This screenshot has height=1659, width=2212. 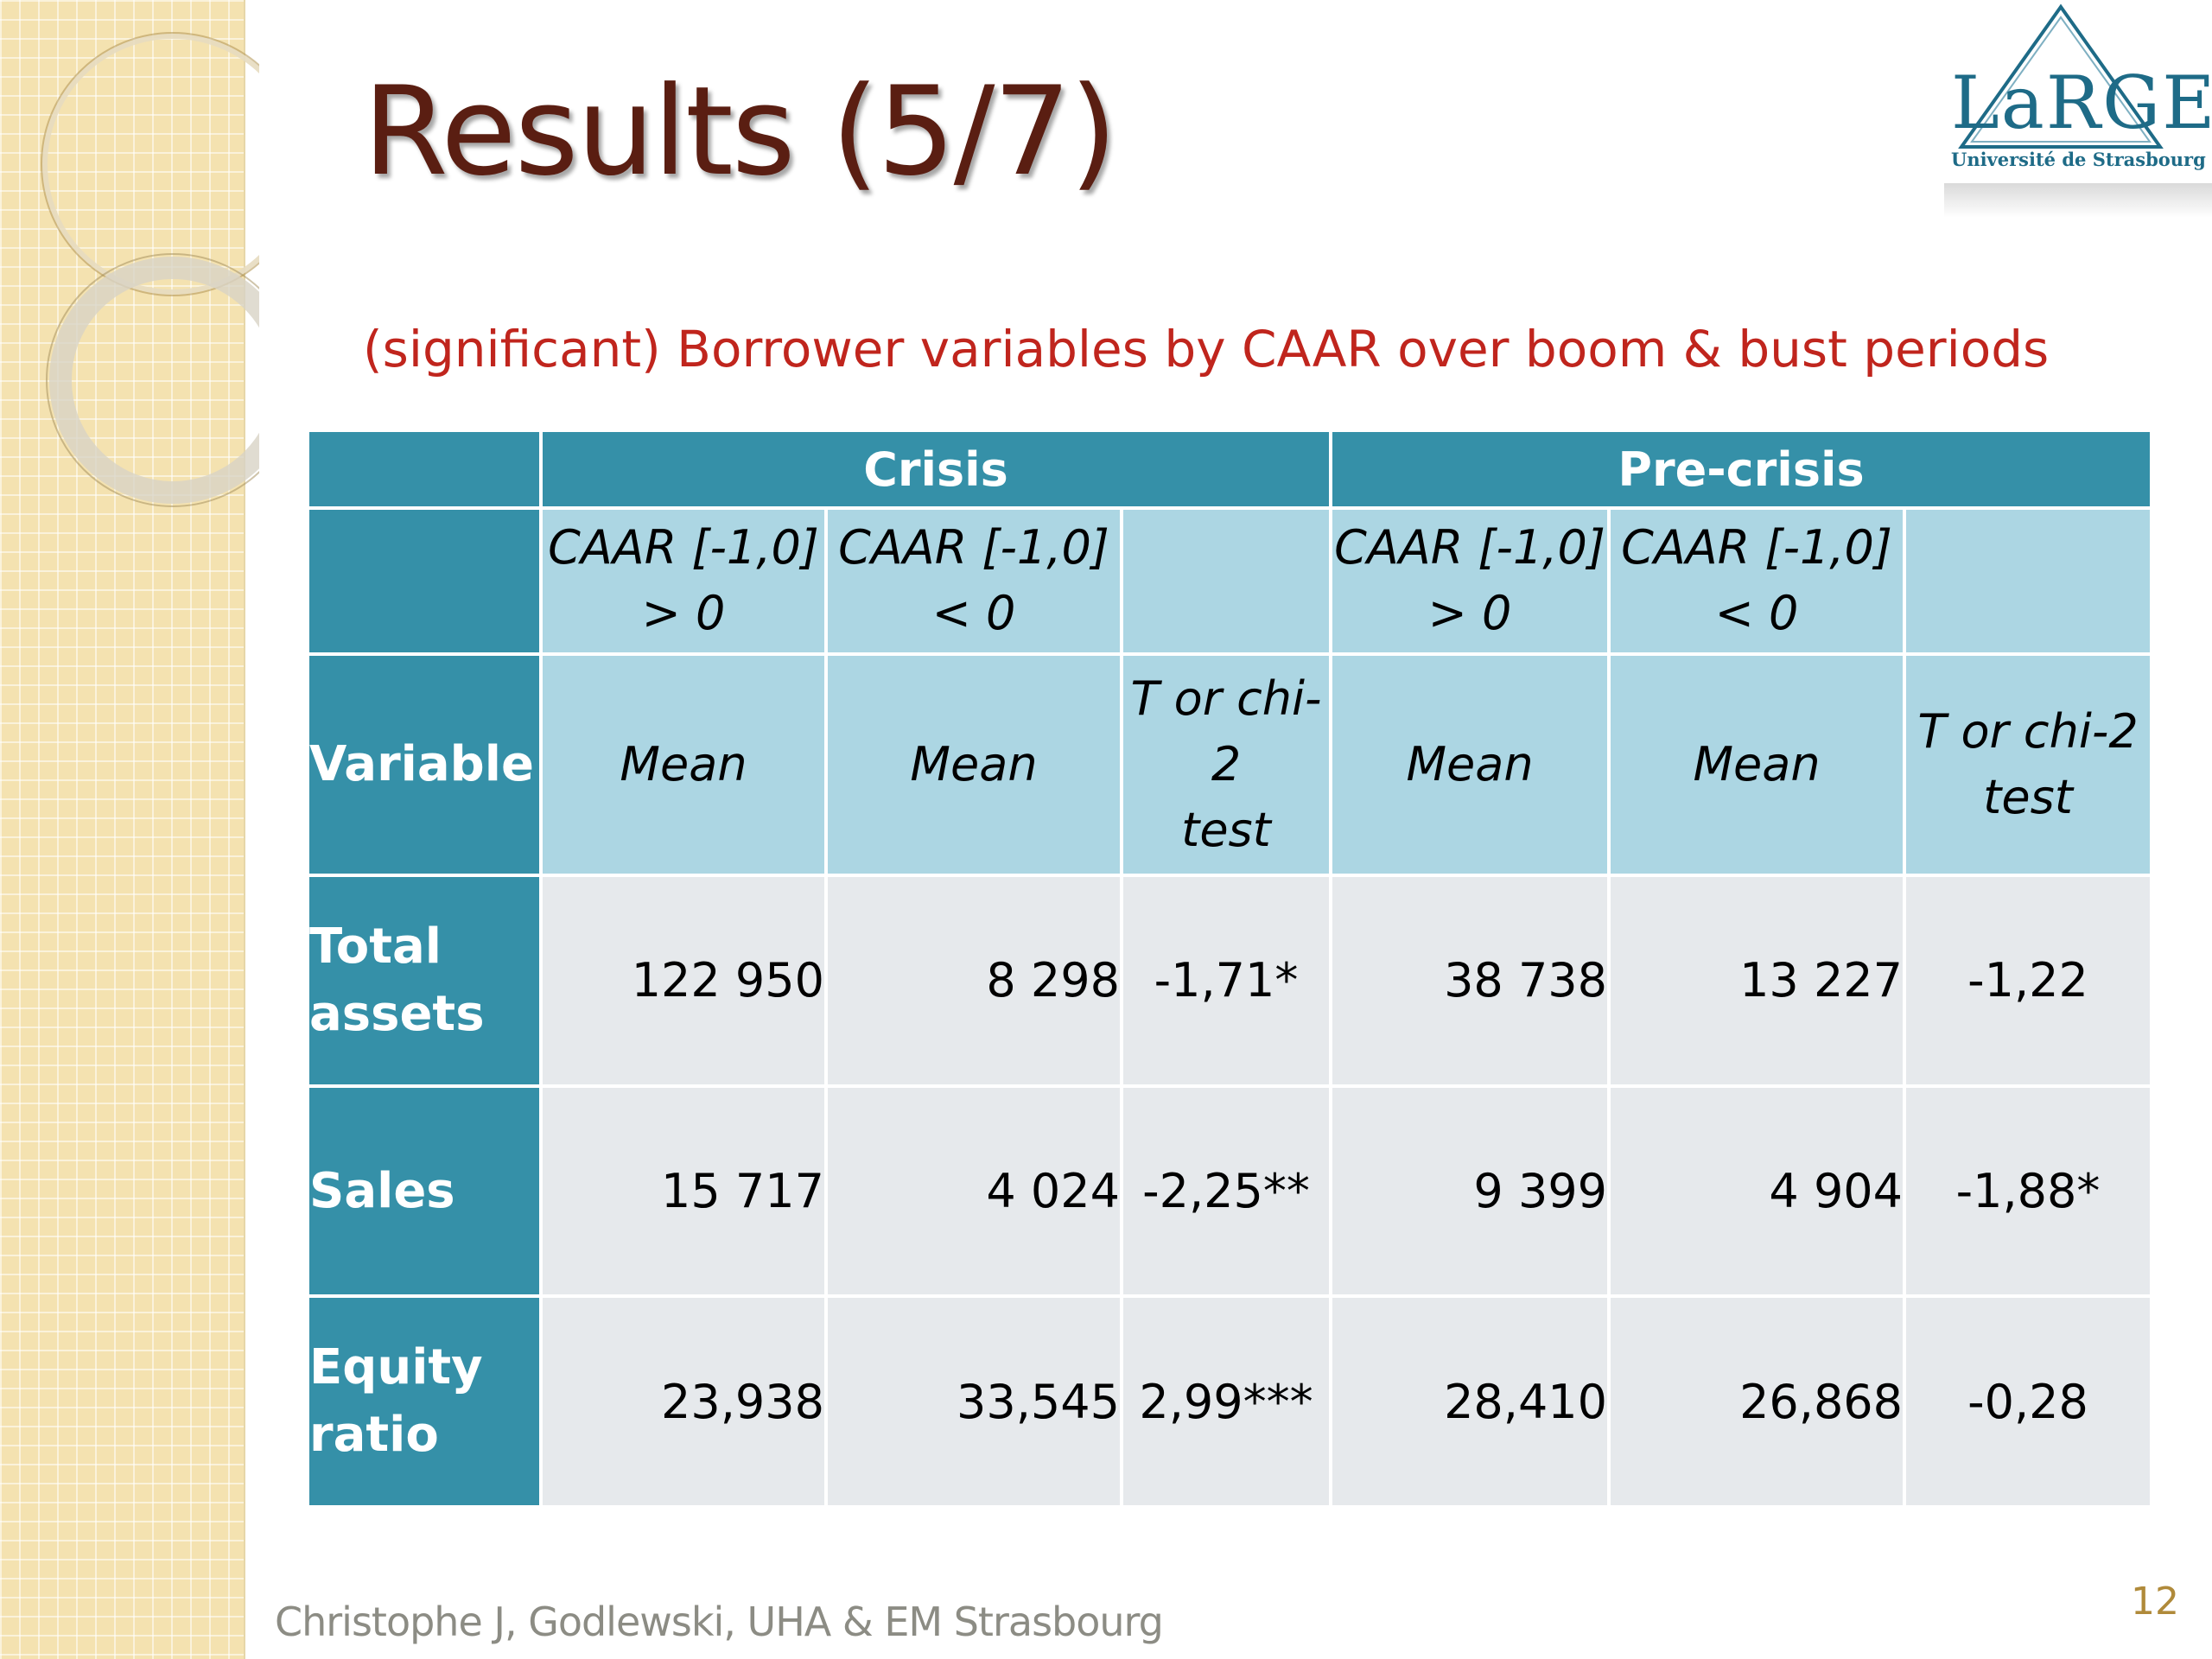 I want to click on logo-subtext: Université de Strasbourg, so click(x=2078, y=159).